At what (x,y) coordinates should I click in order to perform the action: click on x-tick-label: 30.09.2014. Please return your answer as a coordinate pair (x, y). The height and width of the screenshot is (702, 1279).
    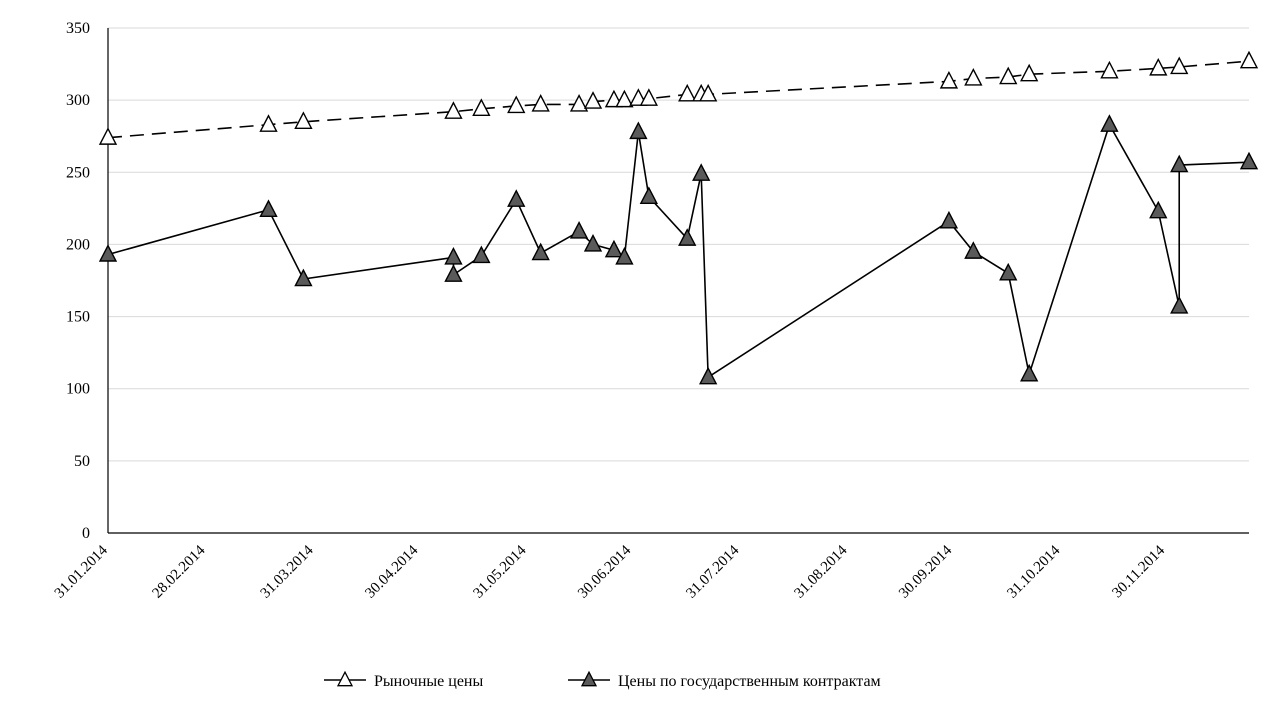
    Looking at the image, I should click on (925, 571).